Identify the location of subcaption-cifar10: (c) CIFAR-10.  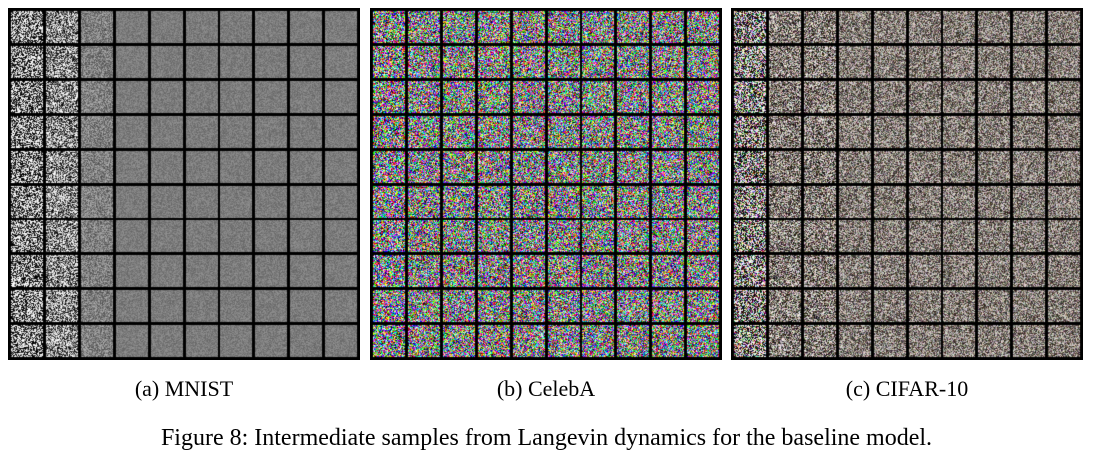
(907, 388).